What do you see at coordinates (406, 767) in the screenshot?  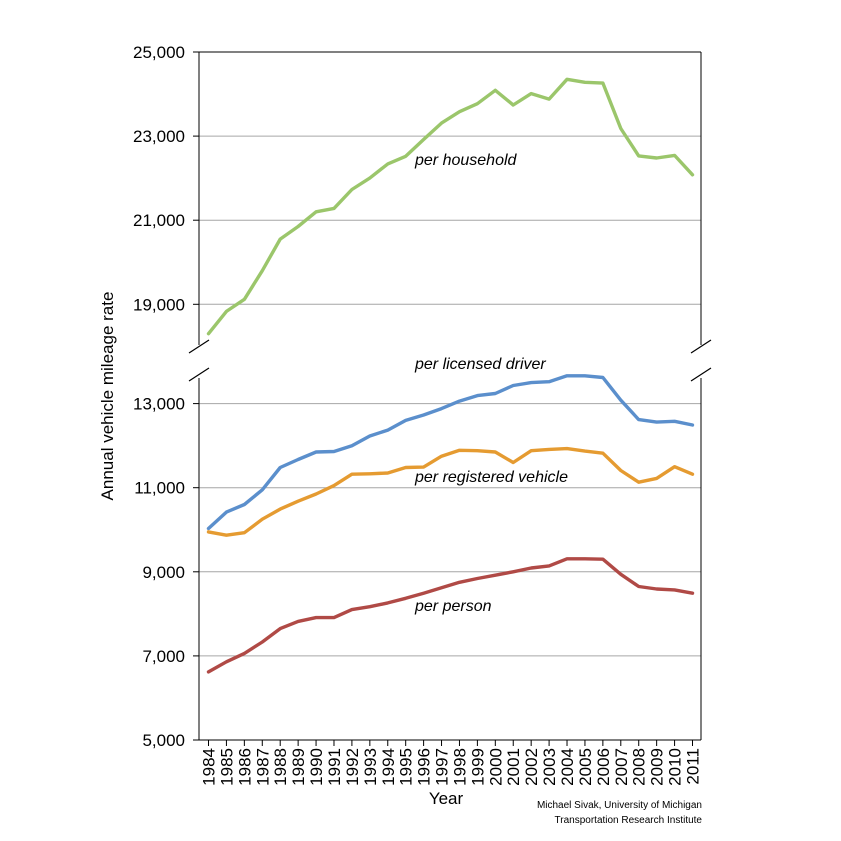 I see `x-tick-label: 1995` at bounding box center [406, 767].